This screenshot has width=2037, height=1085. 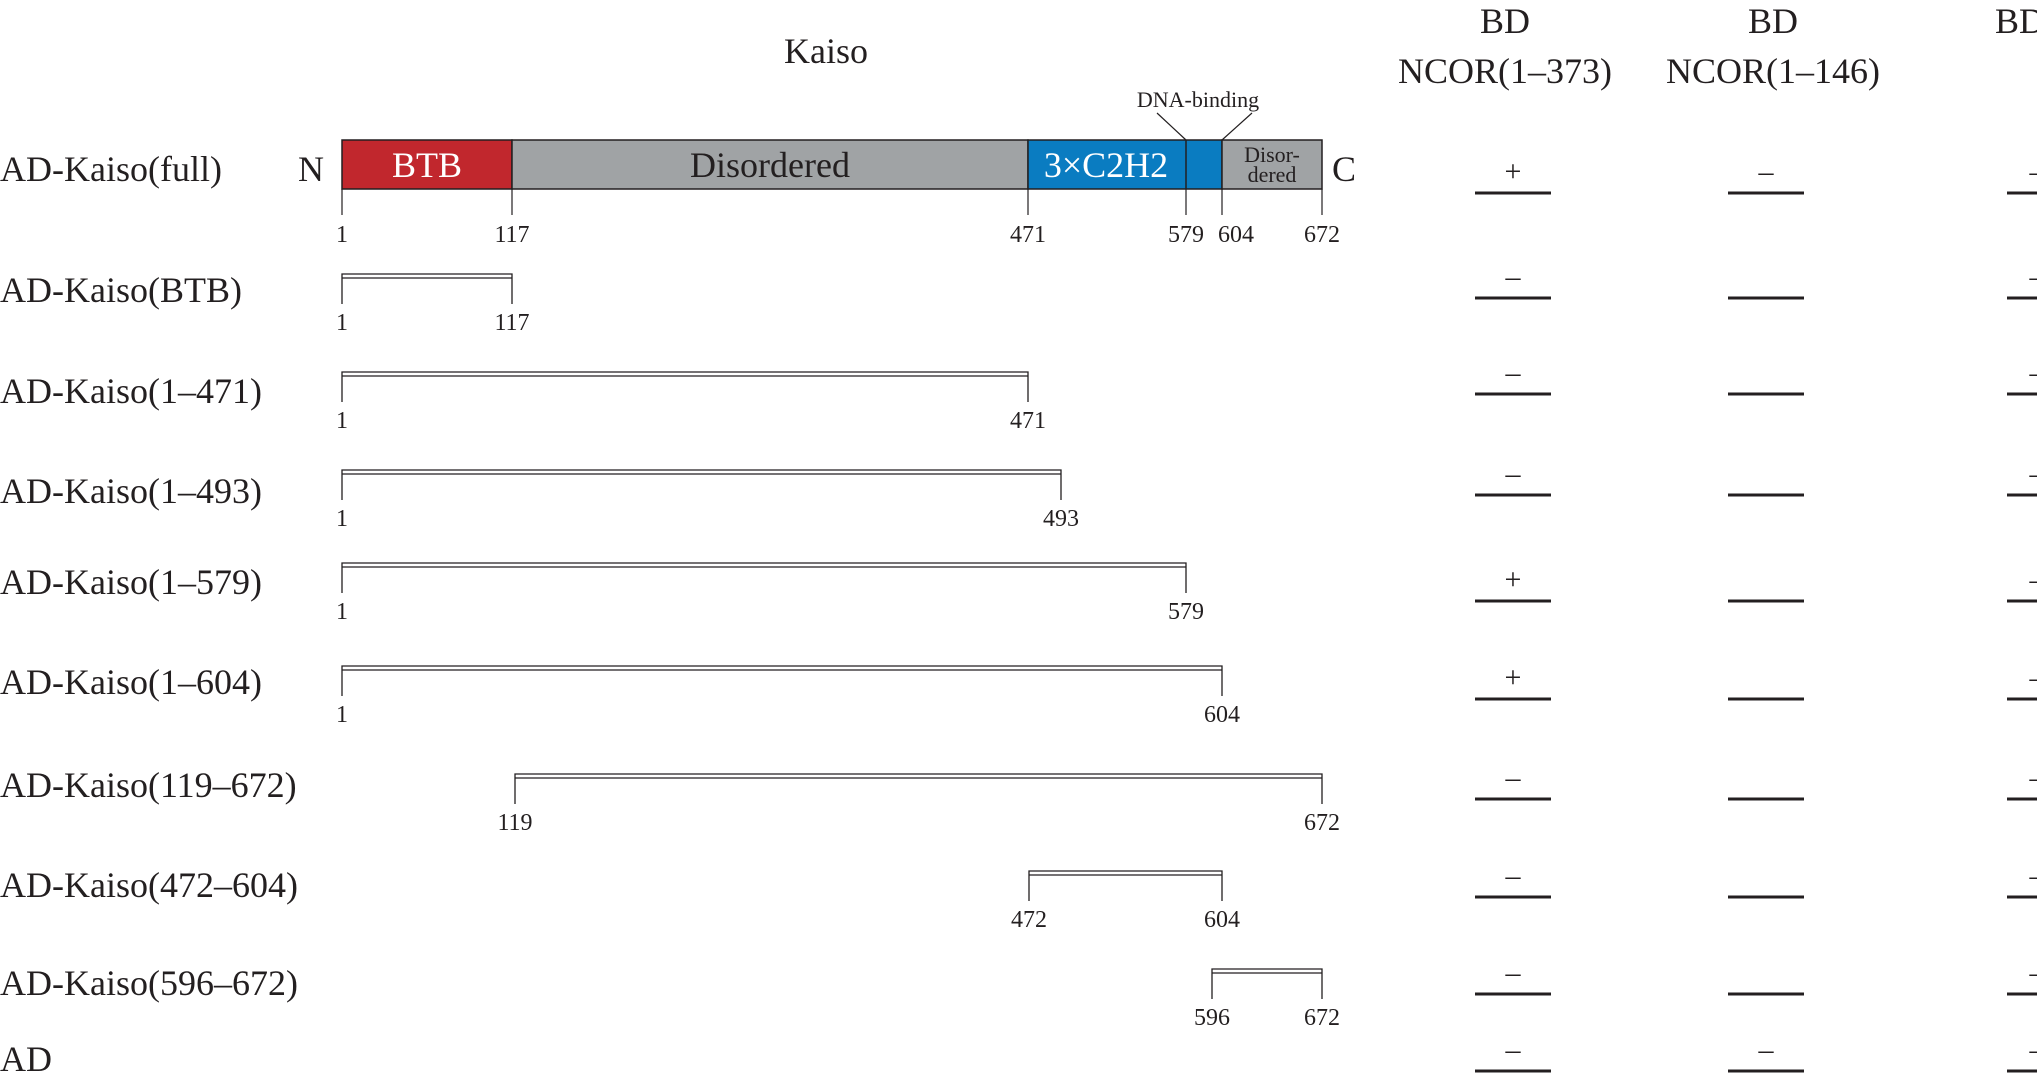 What do you see at coordinates (1106, 165) in the screenshot?
I see `domain-label-zinc-finger: 3×C2H2` at bounding box center [1106, 165].